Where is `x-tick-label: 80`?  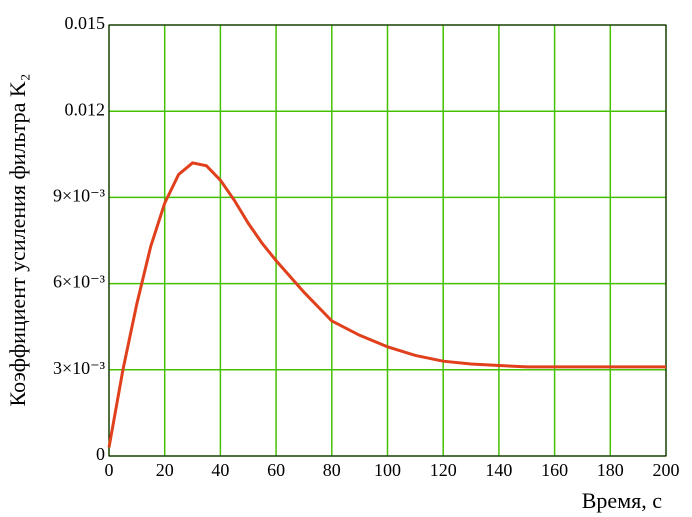
x-tick-label: 80 is located at coordinates (332, 470).